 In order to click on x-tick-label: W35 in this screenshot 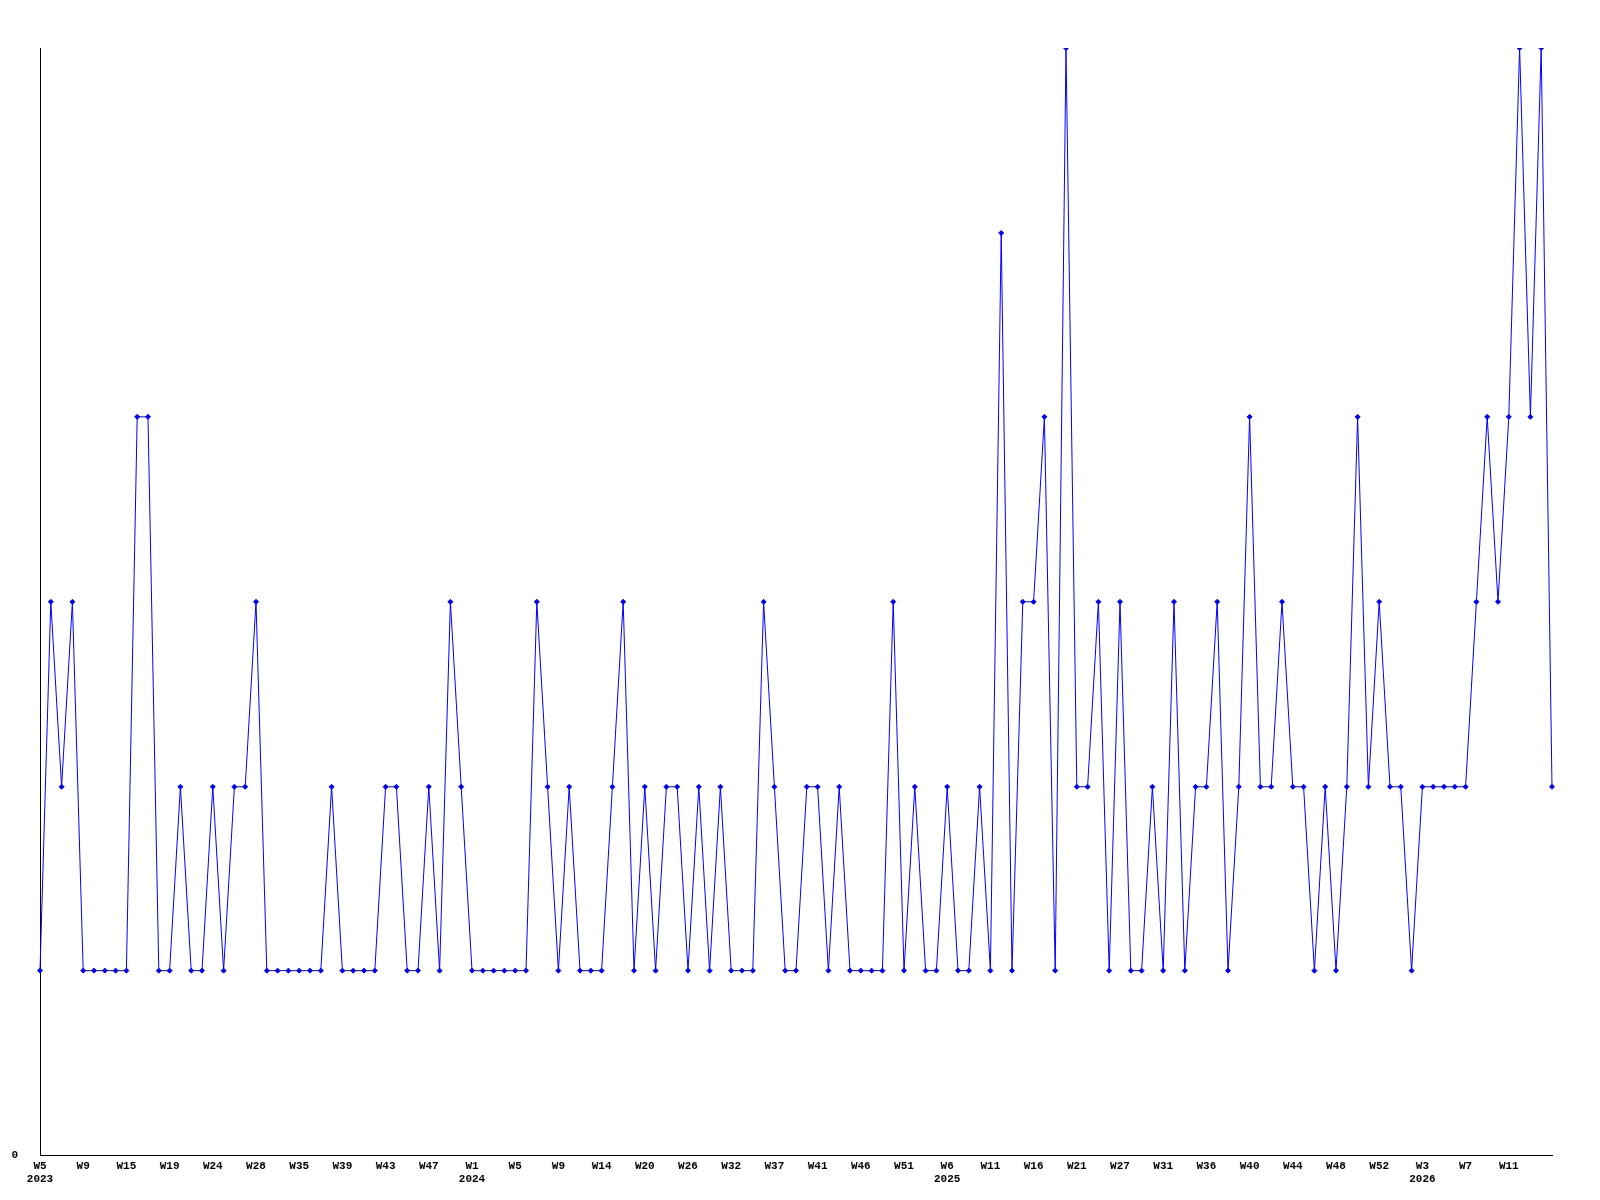, I will do `click(299, 1165)`.